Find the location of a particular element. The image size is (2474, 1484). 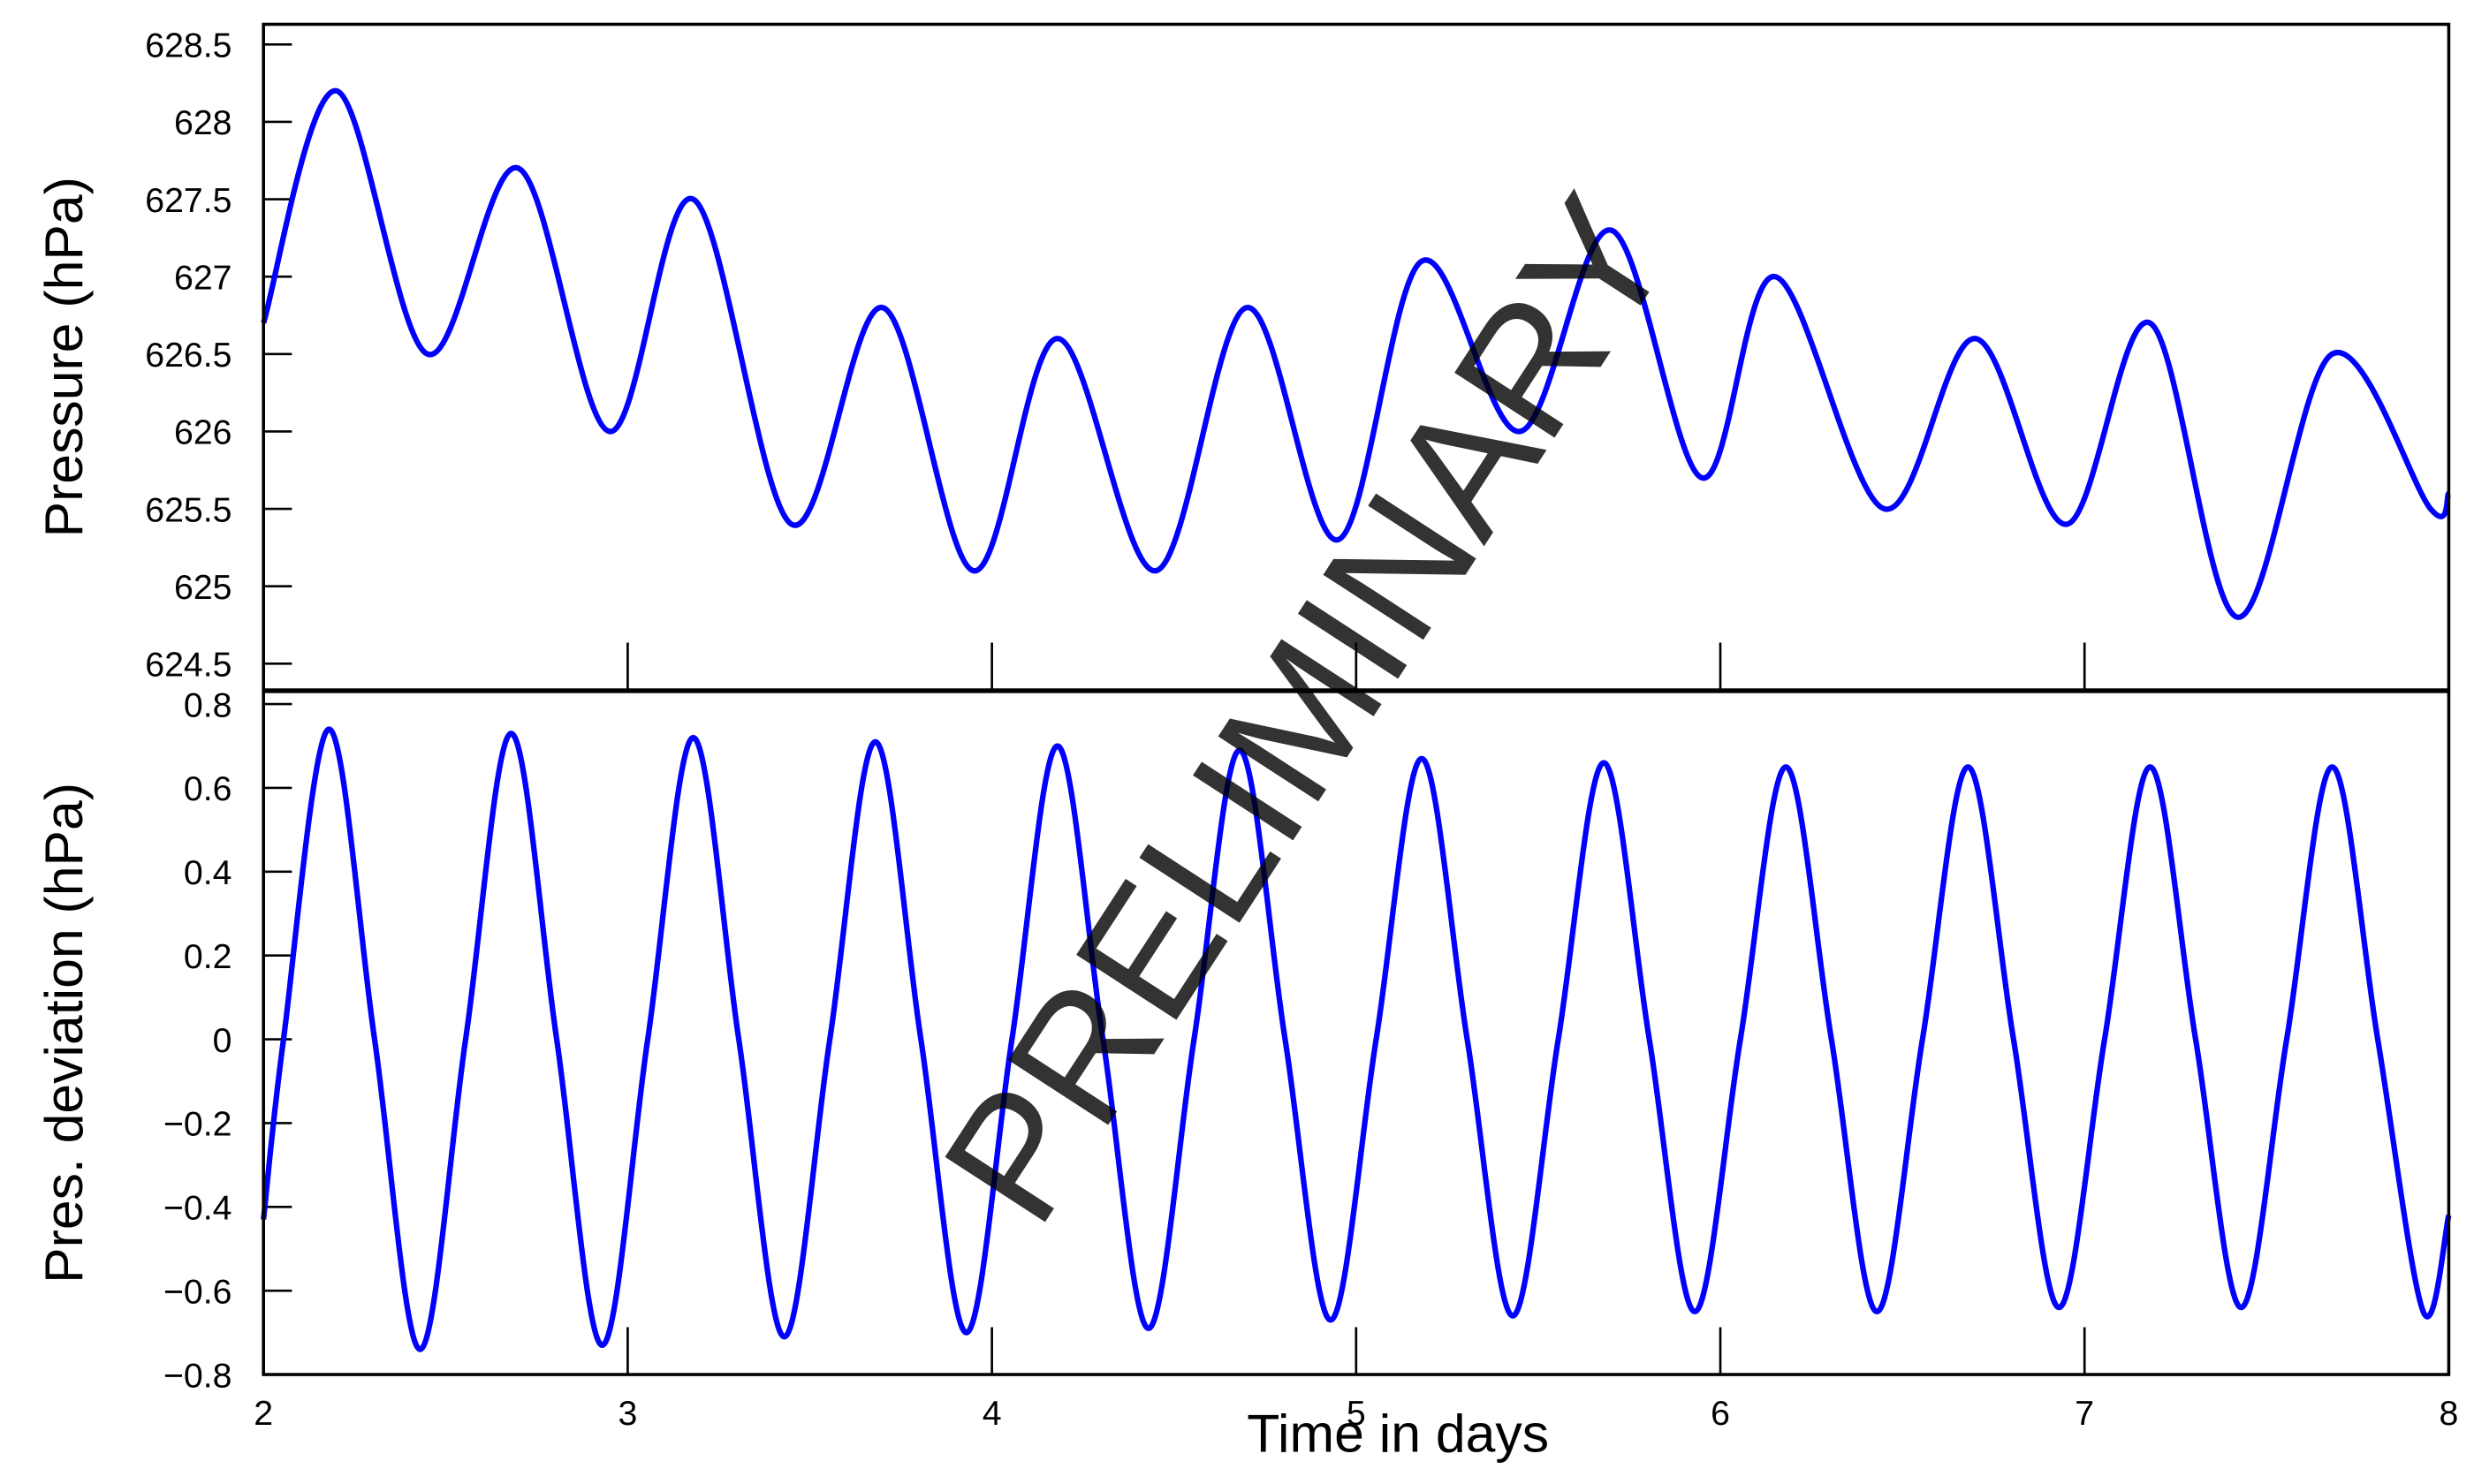

y-tick-label: 624.5 is located at coordinates (188, 665).